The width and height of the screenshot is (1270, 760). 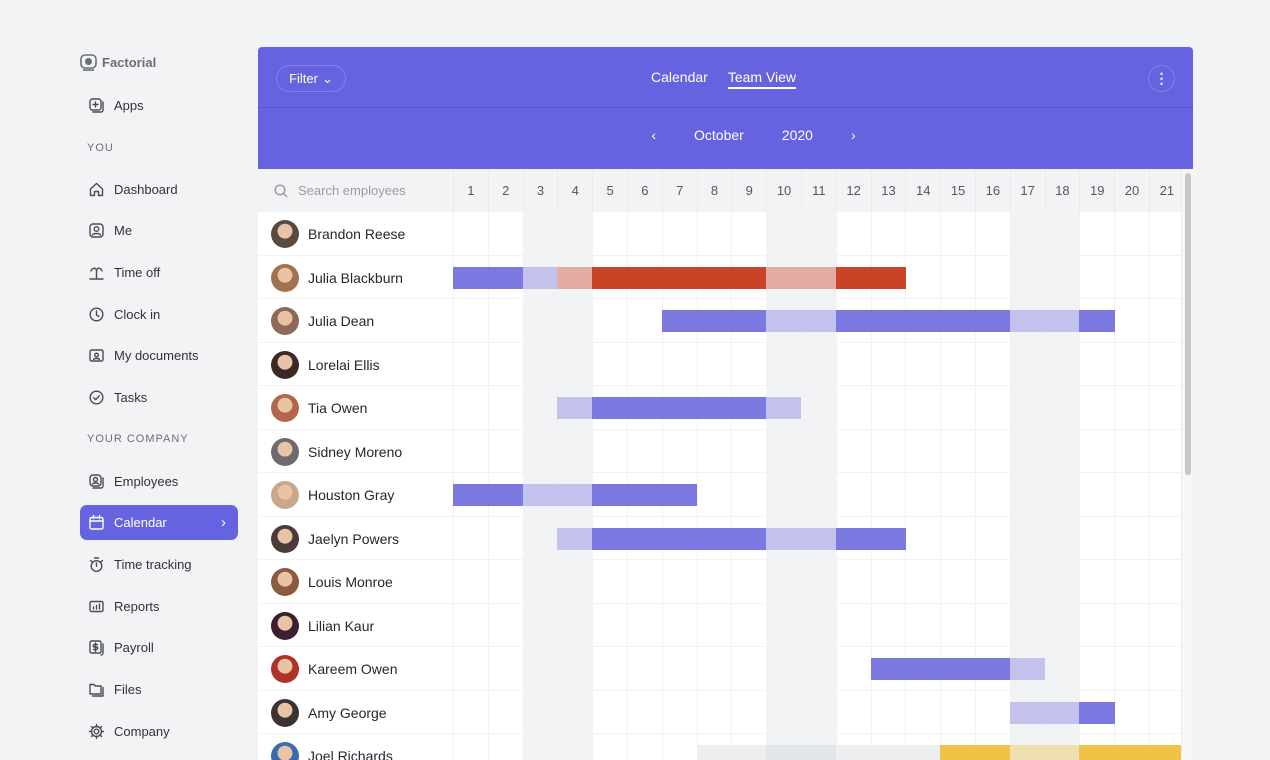 What do you see at coordinates (159, 106) in the screenshot?
I see `sidebar-item-apps: Apps` at bounding box center [159, 106].